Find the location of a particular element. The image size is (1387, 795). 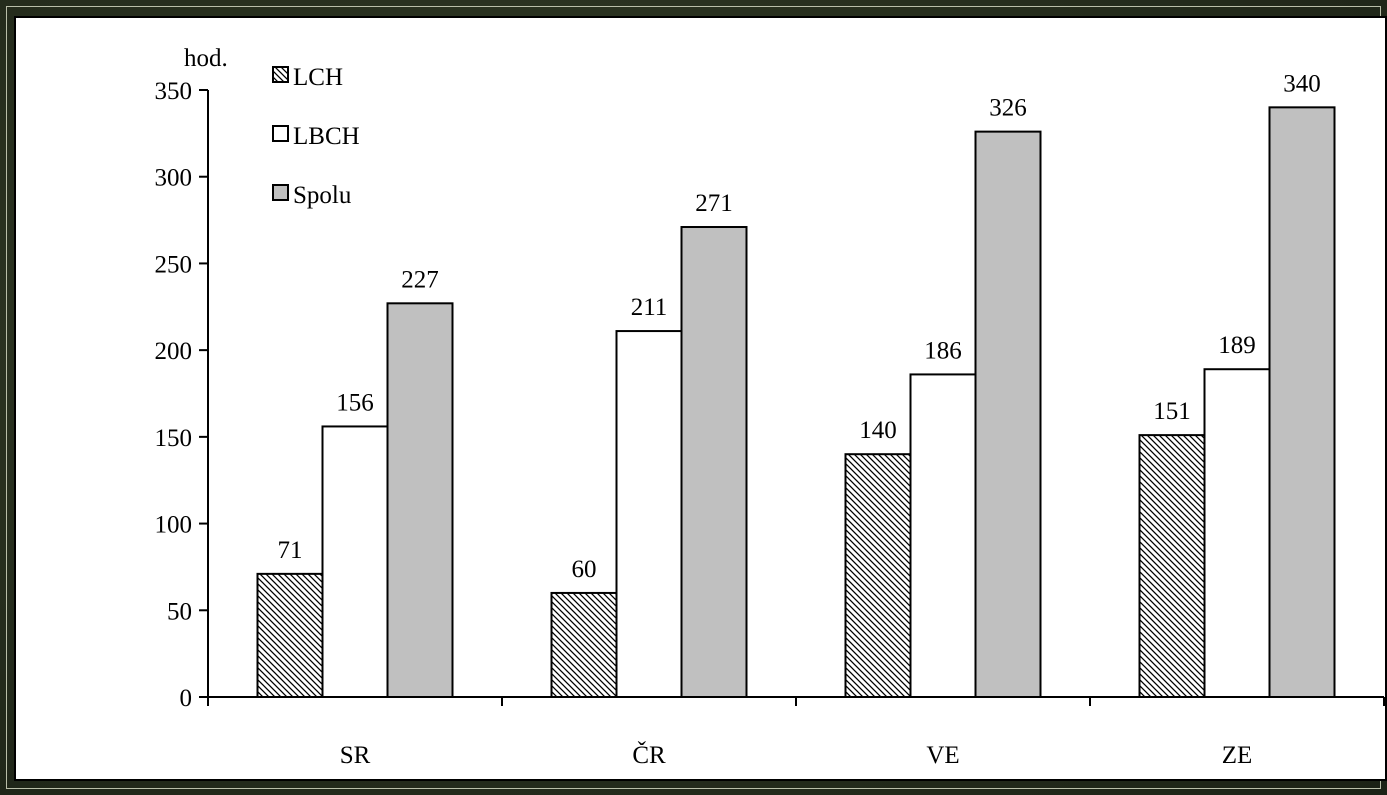

data-label: 340 is located at coordinates (1302, 83).